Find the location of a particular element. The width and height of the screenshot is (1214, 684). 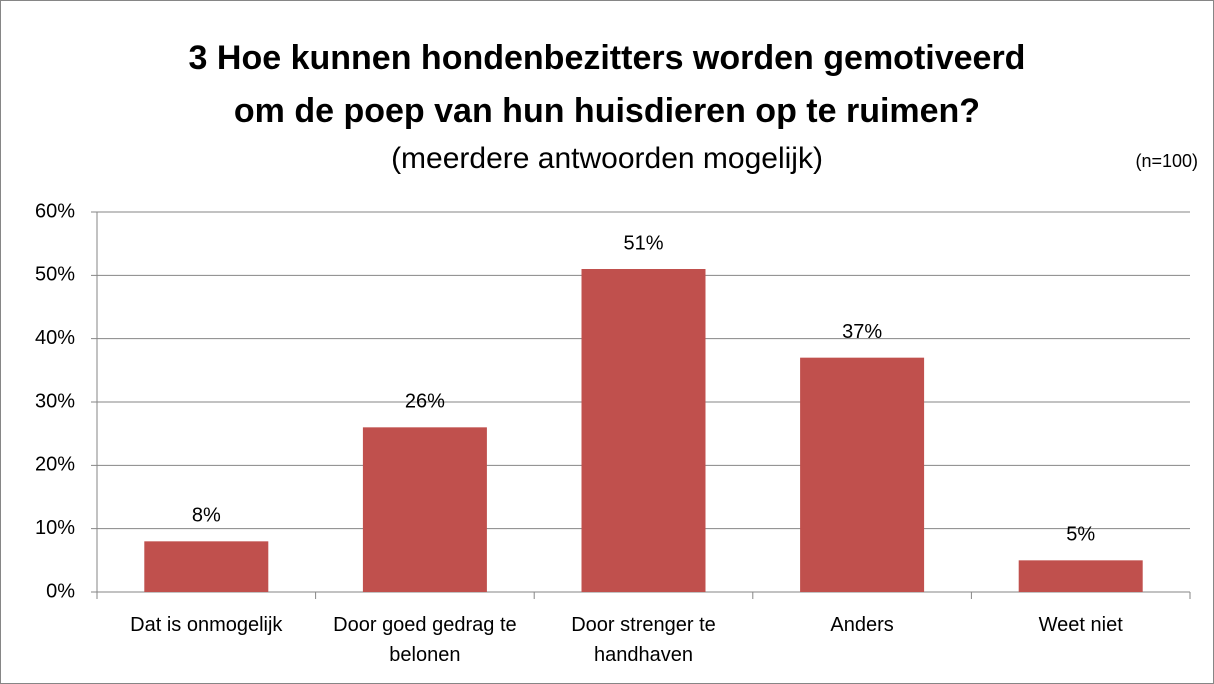

data-label: 51% is located at coordinates (643, 243).